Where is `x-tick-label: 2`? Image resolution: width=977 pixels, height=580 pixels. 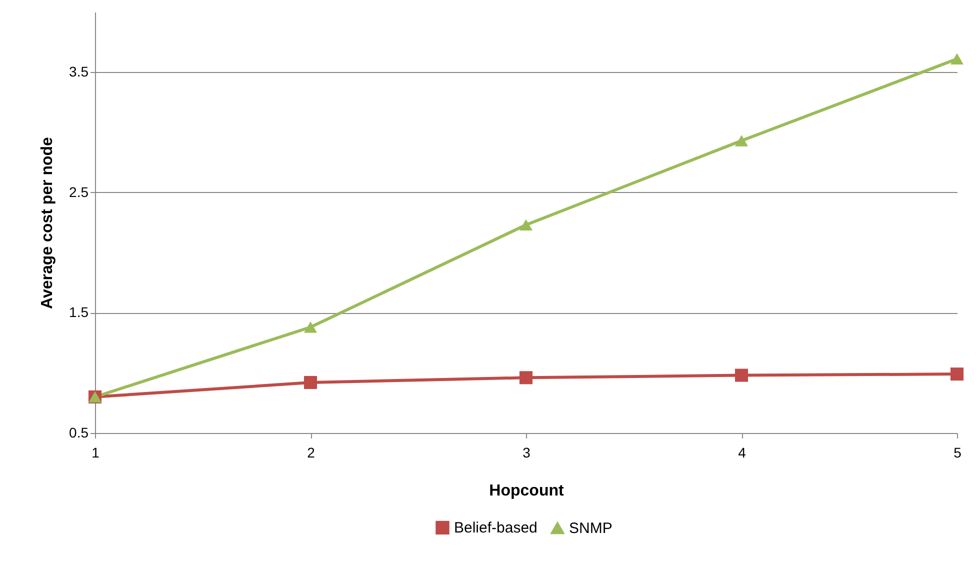
x-tick-label: 2 is located at coordinates (311, 452).